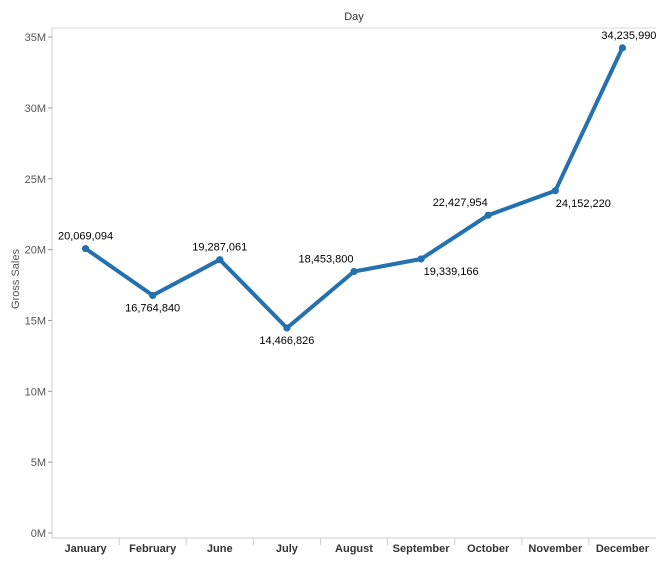 The image size is (656, 562). What do you see at coordinates (85, 549) in the screenshot?
I see `x-category-label: January` at bounding box center [85, 549].